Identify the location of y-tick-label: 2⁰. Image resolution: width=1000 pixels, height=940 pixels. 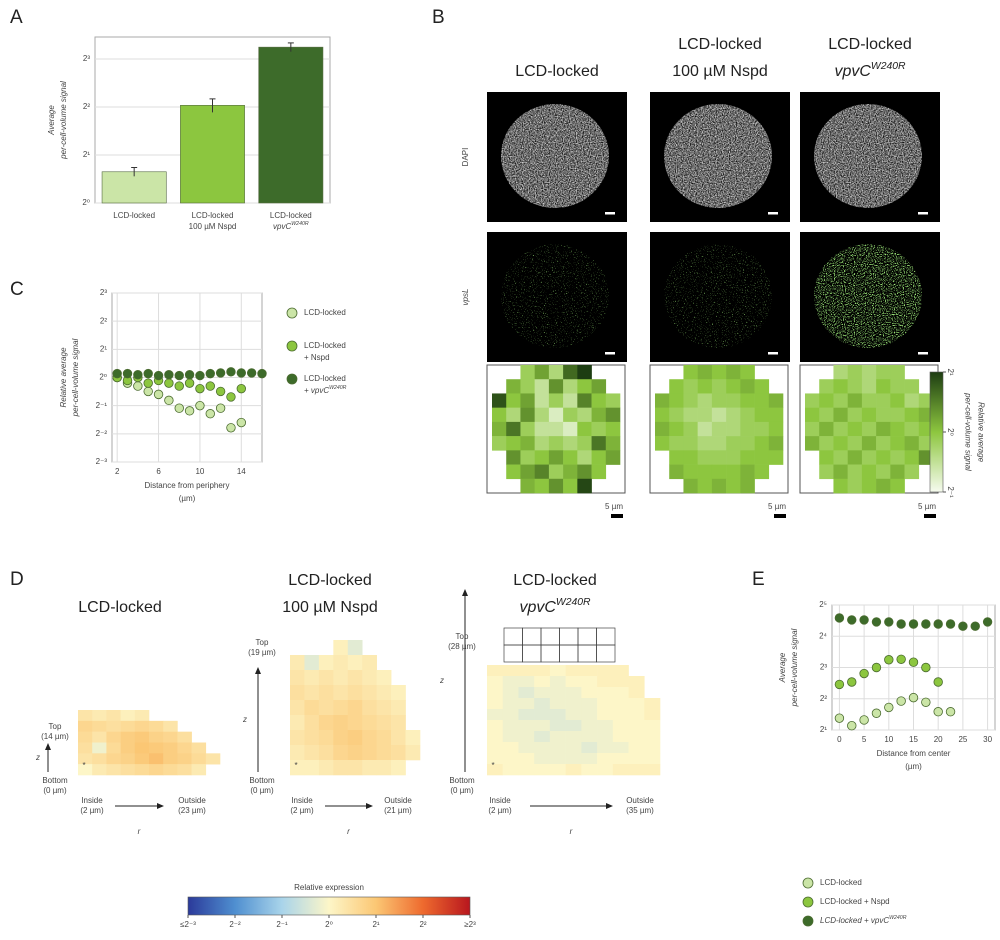
(86, 202).